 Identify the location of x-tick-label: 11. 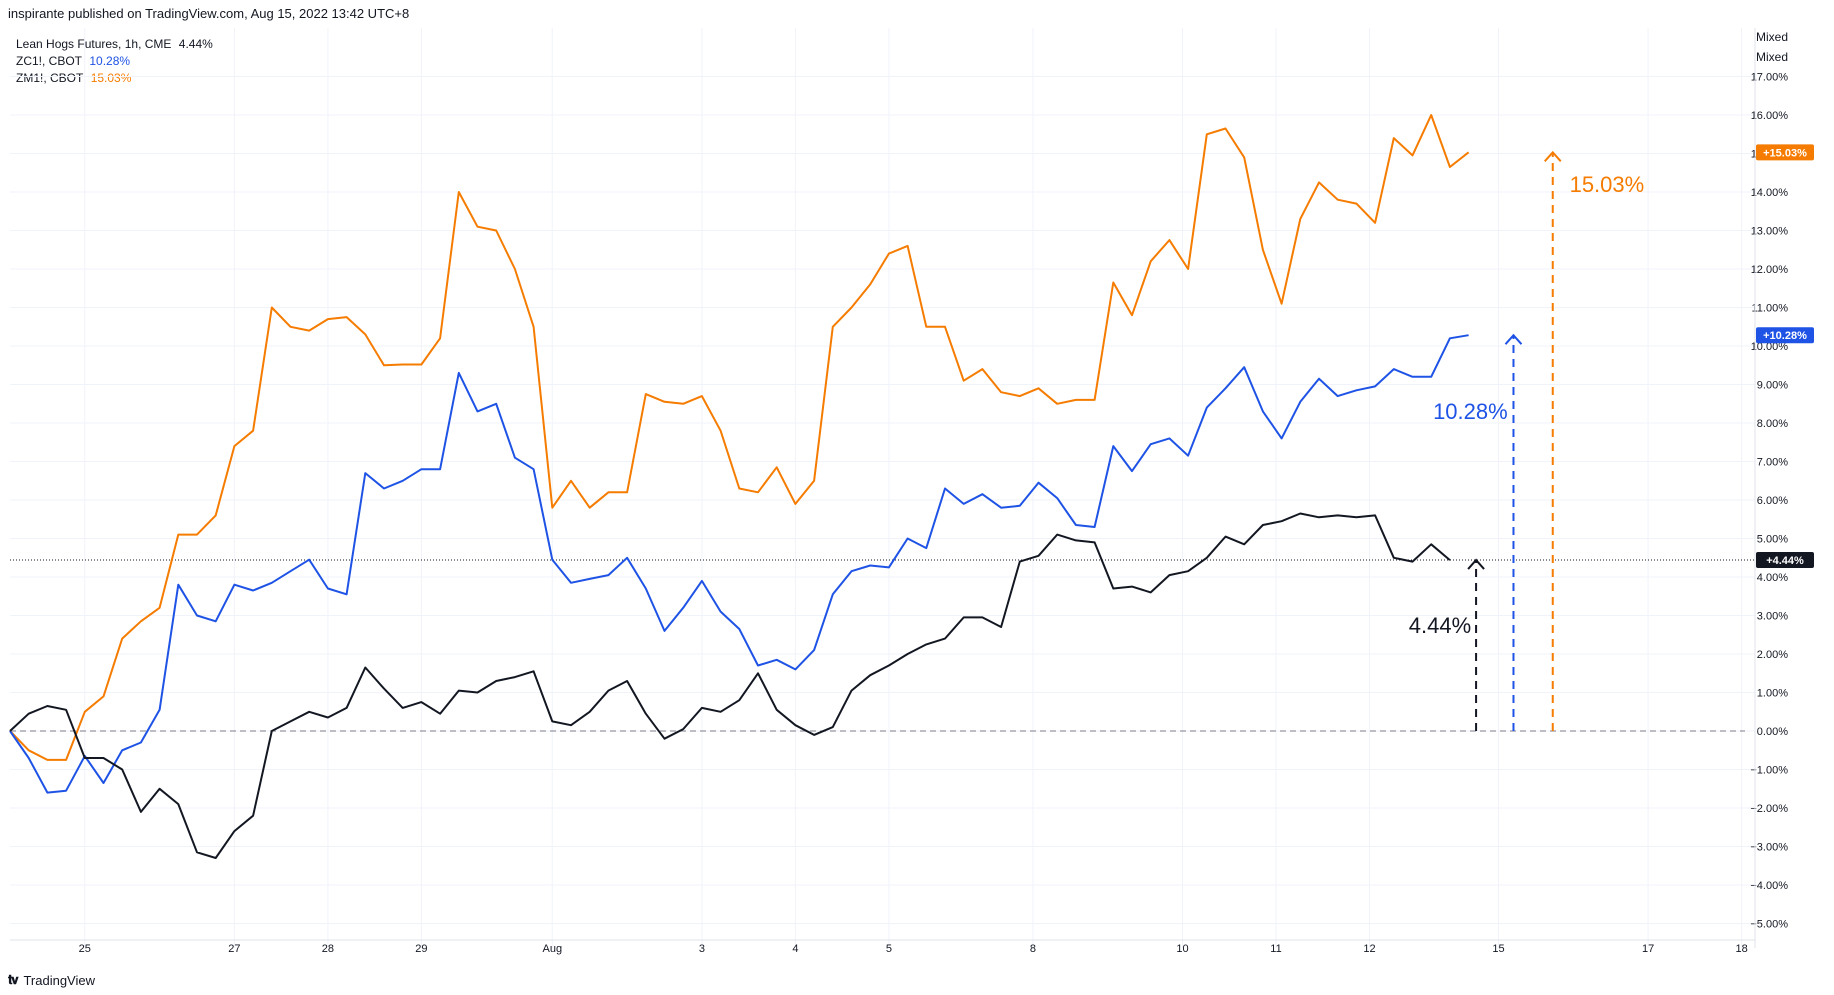
(1275, 949).